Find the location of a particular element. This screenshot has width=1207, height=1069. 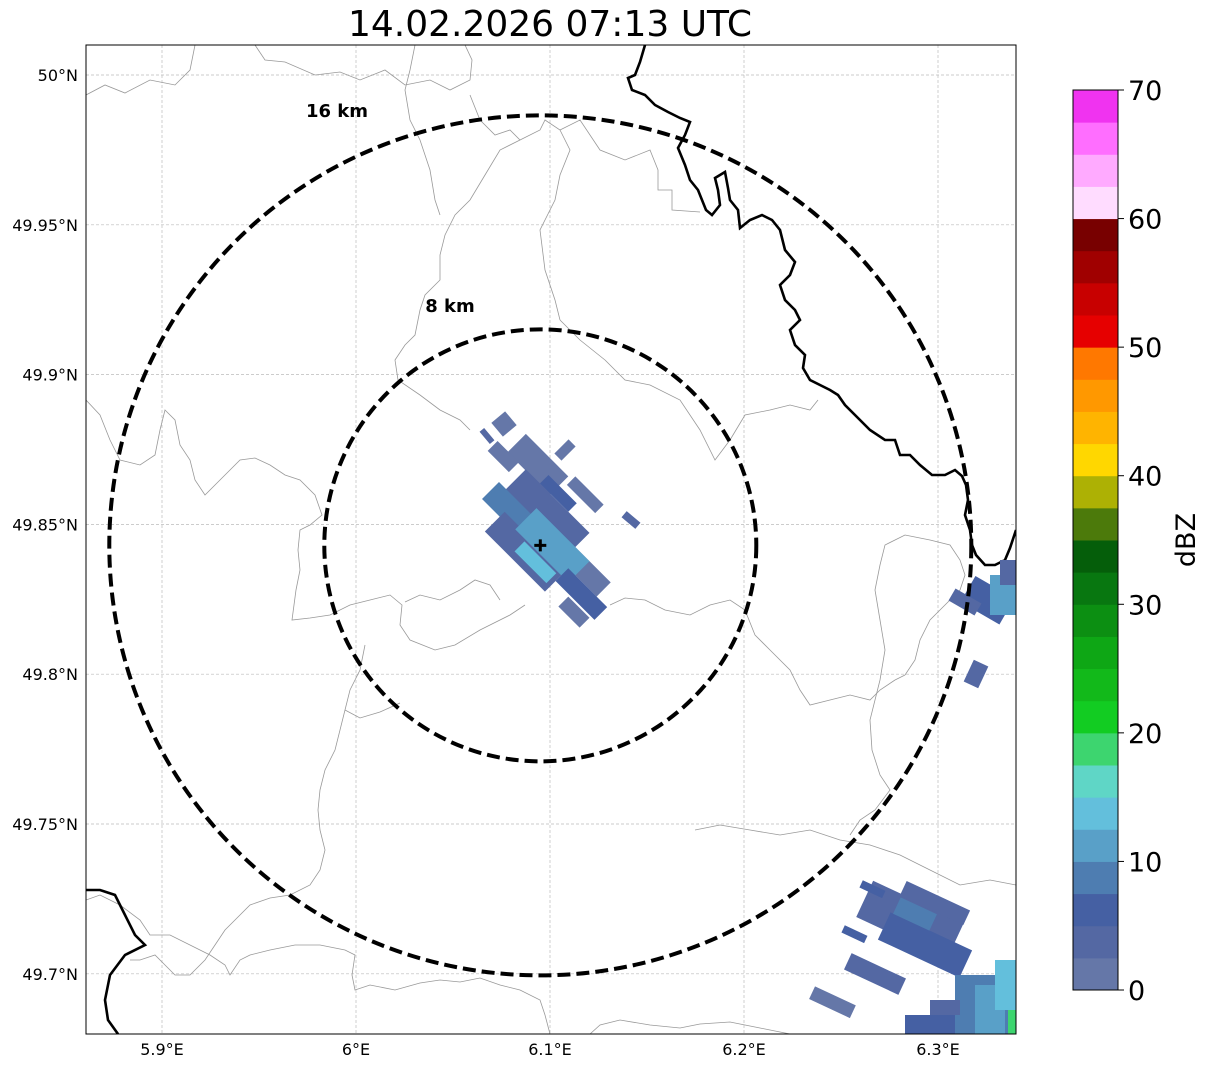

range-ring-label: 8 km is located at coordinates (450, 306).